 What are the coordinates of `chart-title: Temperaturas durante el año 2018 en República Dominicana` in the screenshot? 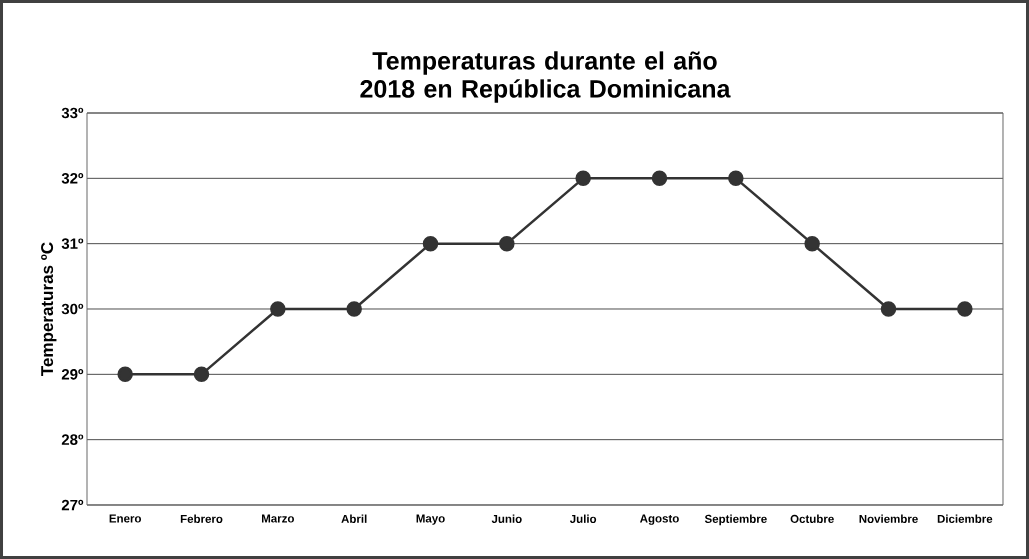 It's located at (545, 77).